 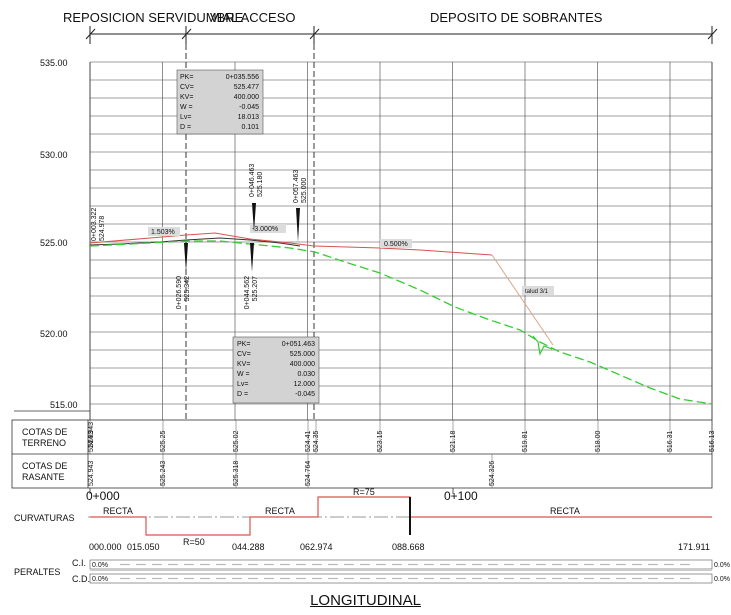 What do you see at coordinates (163, 441) in the screenshot?
I see `terreno-val-2: 525.25` at bounding box center [163, 441].